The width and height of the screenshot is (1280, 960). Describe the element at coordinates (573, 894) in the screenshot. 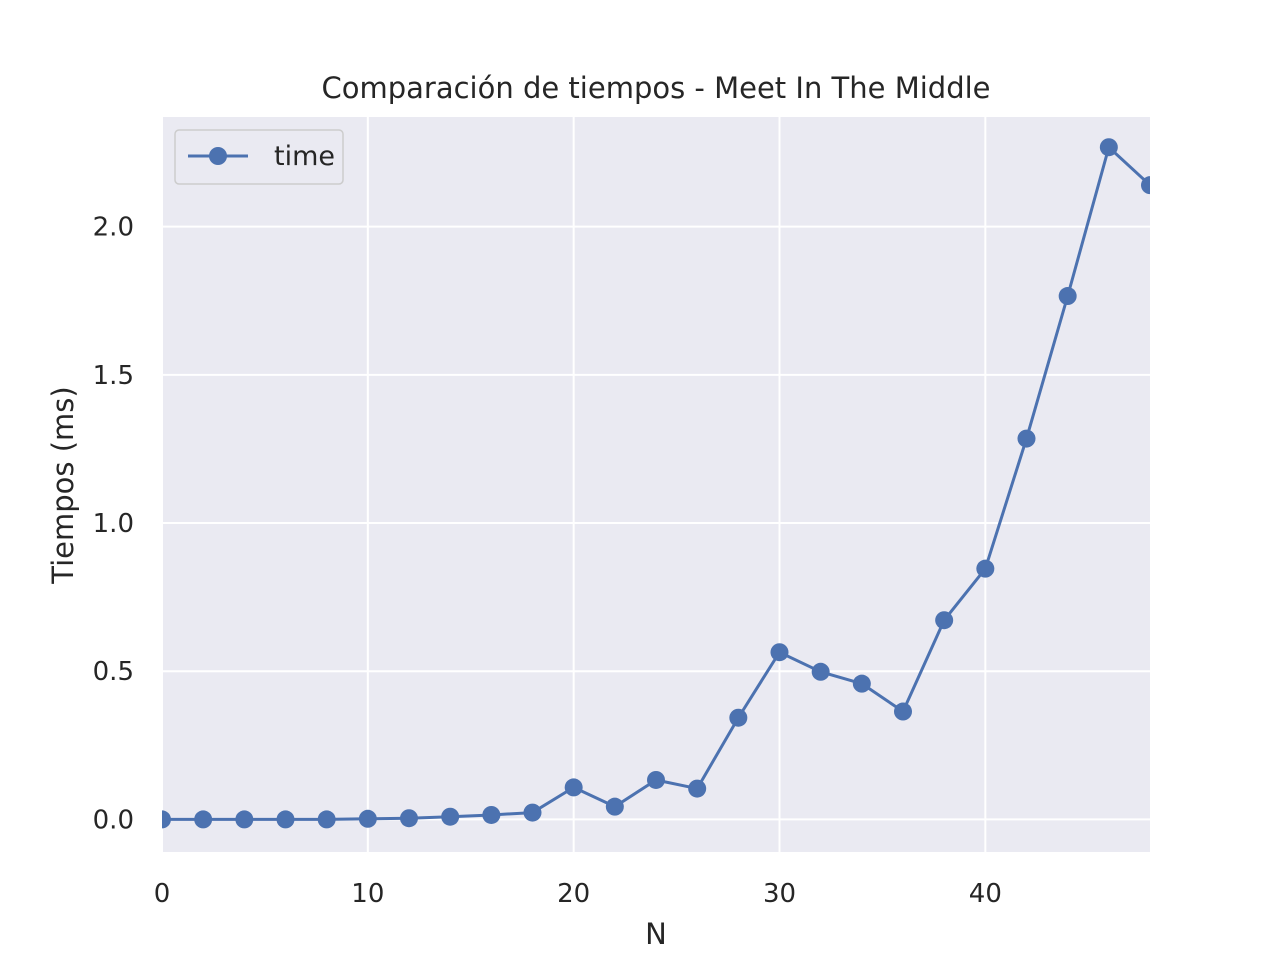

I see `x-tick-label: 20` at that location.